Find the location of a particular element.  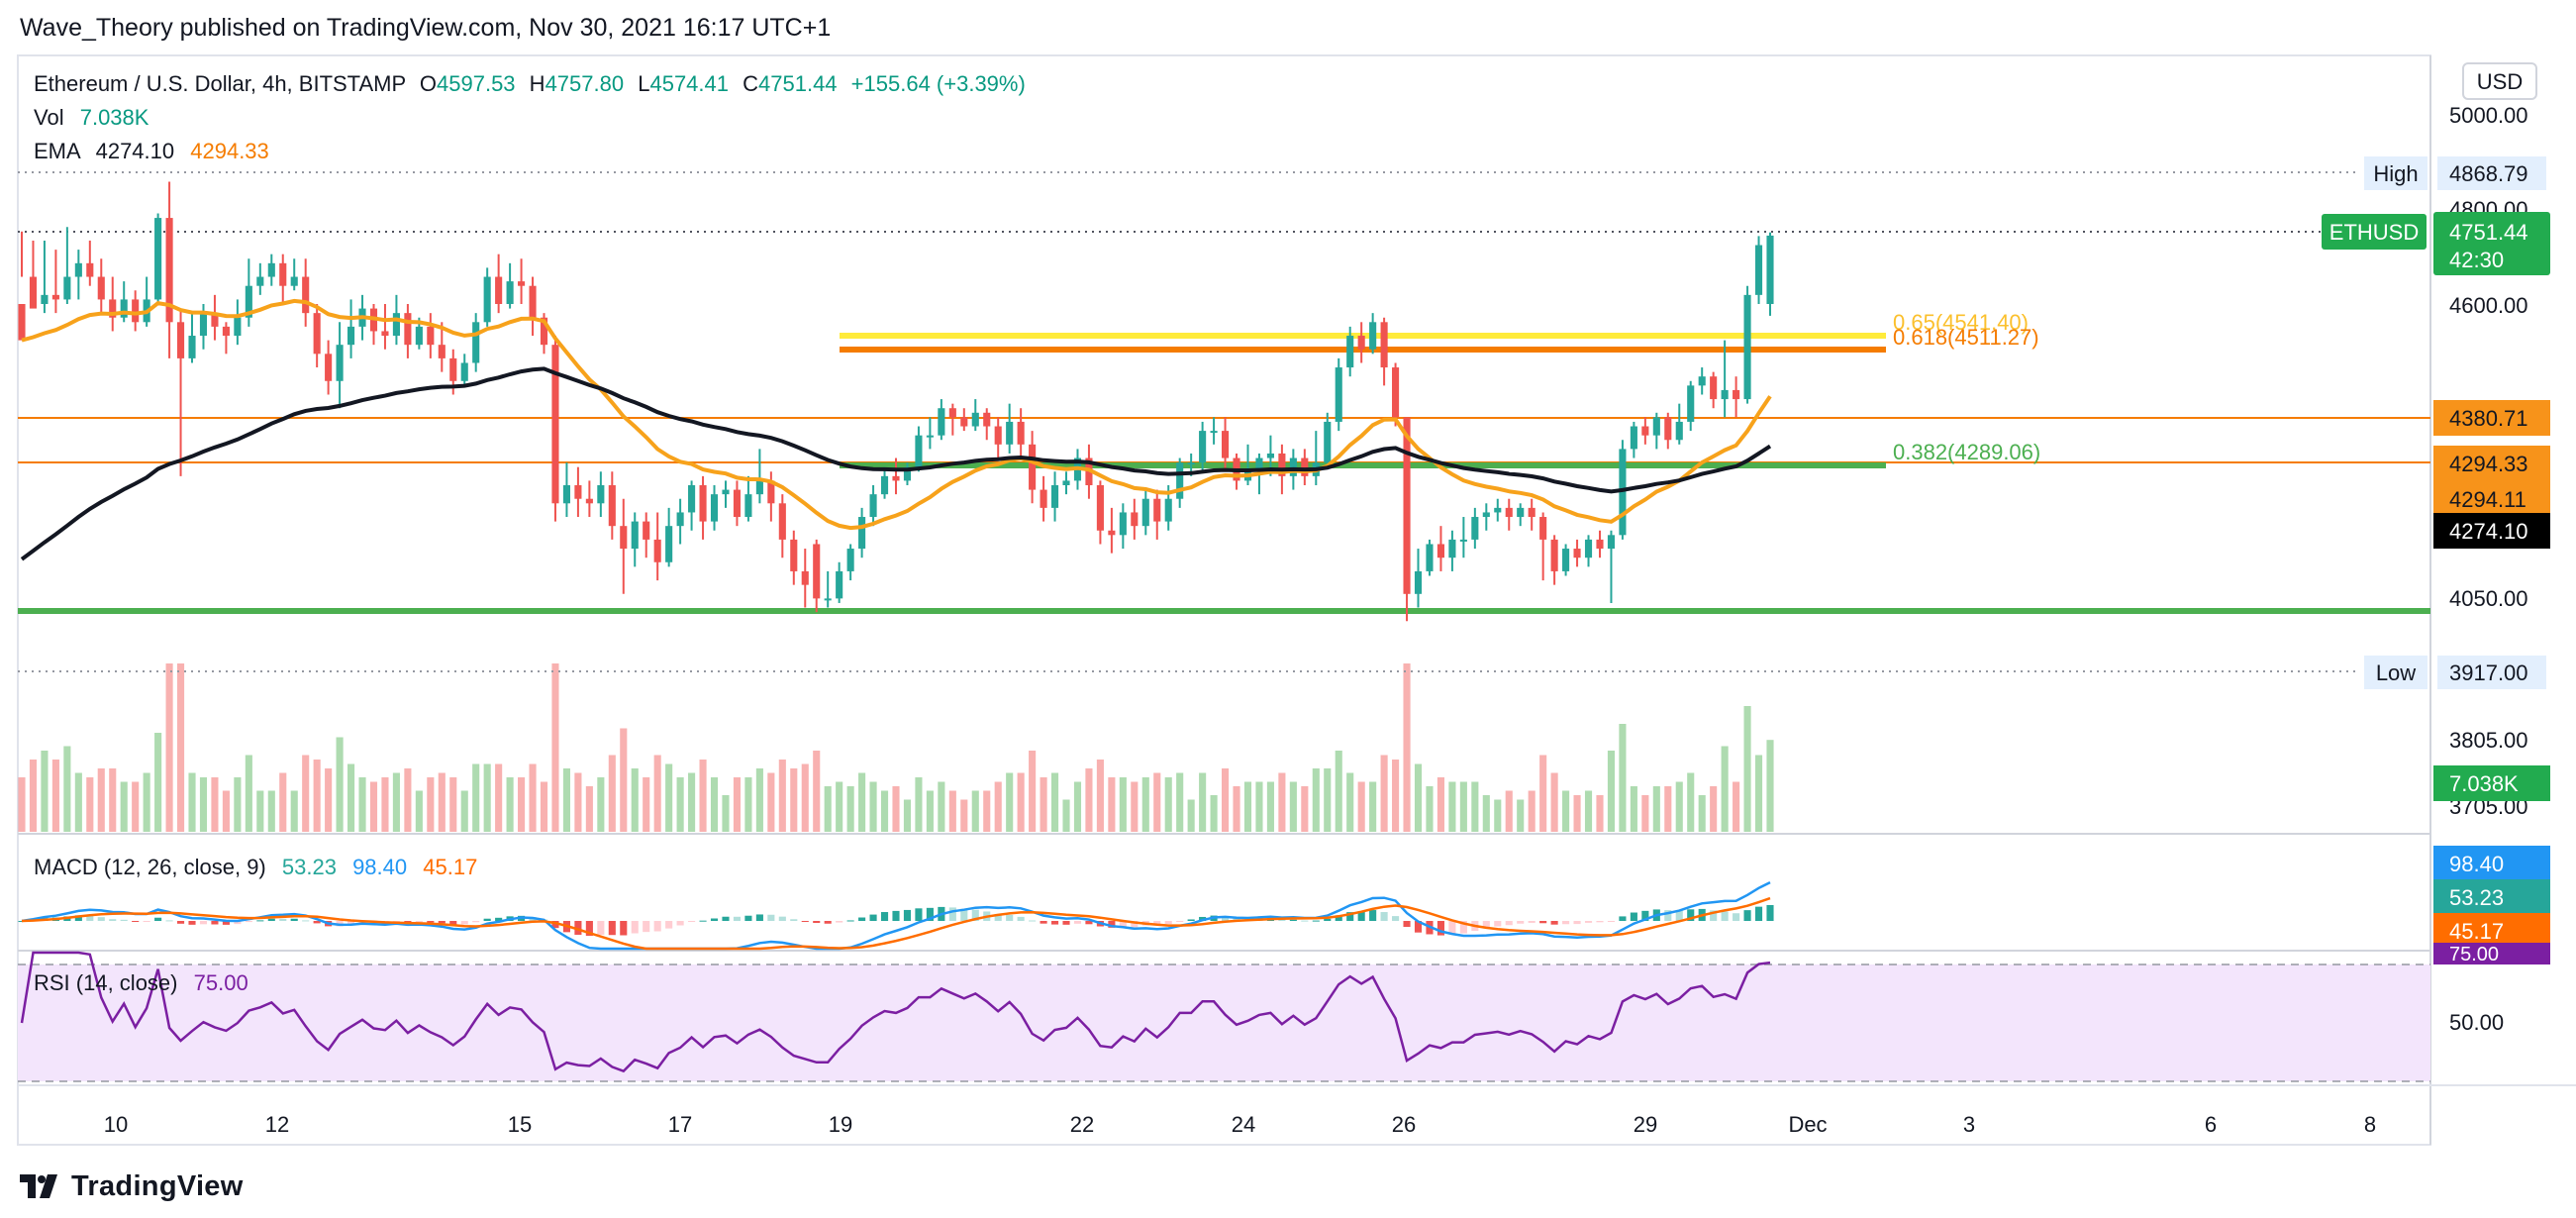

macd-value-badge is located at coordinates (2492, 863).